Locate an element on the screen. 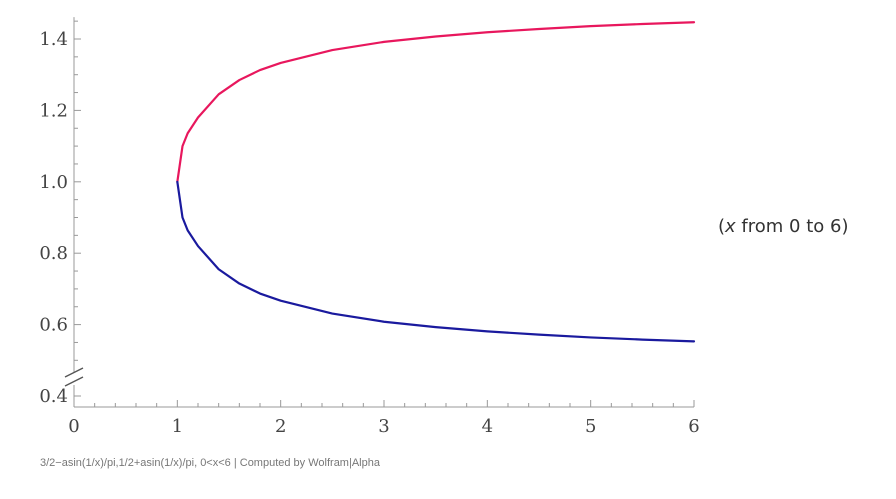 This screenshot has width=896, height=499. y-tick-label: 0.4 is located at coordinates (53, 396).